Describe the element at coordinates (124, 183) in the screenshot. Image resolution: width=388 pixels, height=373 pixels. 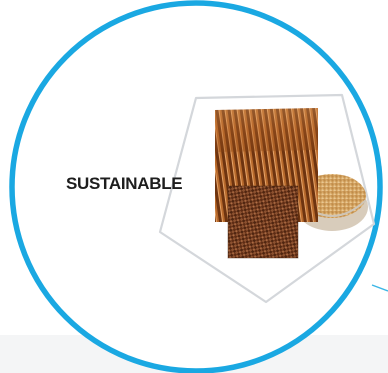
I see `badge-title: SUSTAINABLE` at that location.